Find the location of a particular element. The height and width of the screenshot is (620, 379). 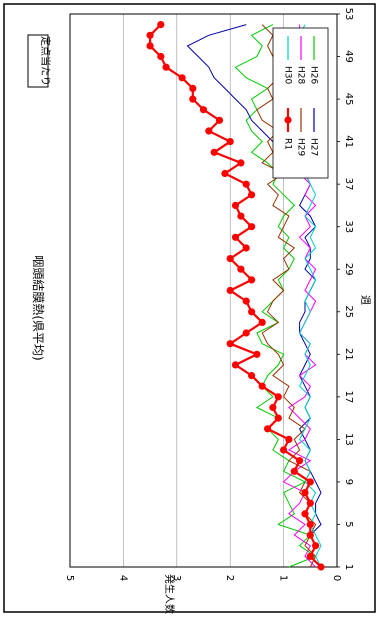

x-tick: 45 is located at coordinates (348, 99).